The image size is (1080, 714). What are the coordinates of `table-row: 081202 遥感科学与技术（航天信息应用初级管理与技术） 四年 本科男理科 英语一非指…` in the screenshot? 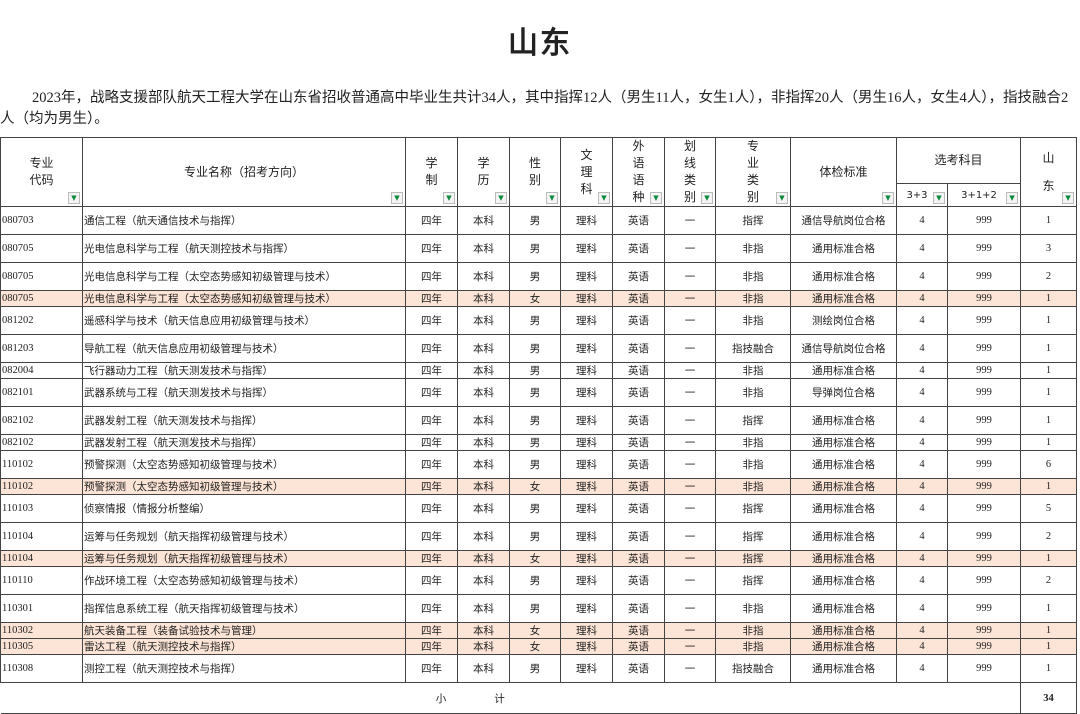 It's located at (539, 320).